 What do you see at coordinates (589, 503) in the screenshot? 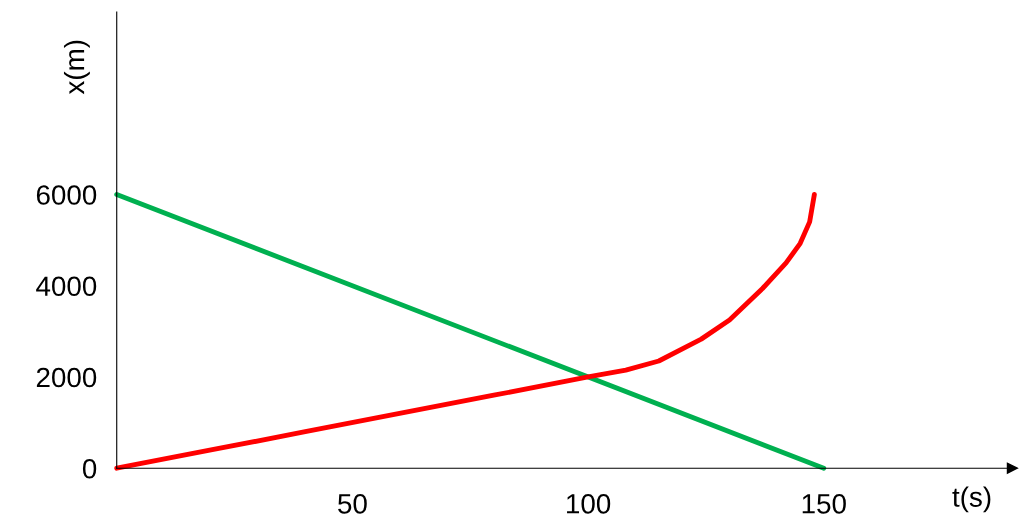
I see `x-tick-label: 100` at bounding box center [589, 503].